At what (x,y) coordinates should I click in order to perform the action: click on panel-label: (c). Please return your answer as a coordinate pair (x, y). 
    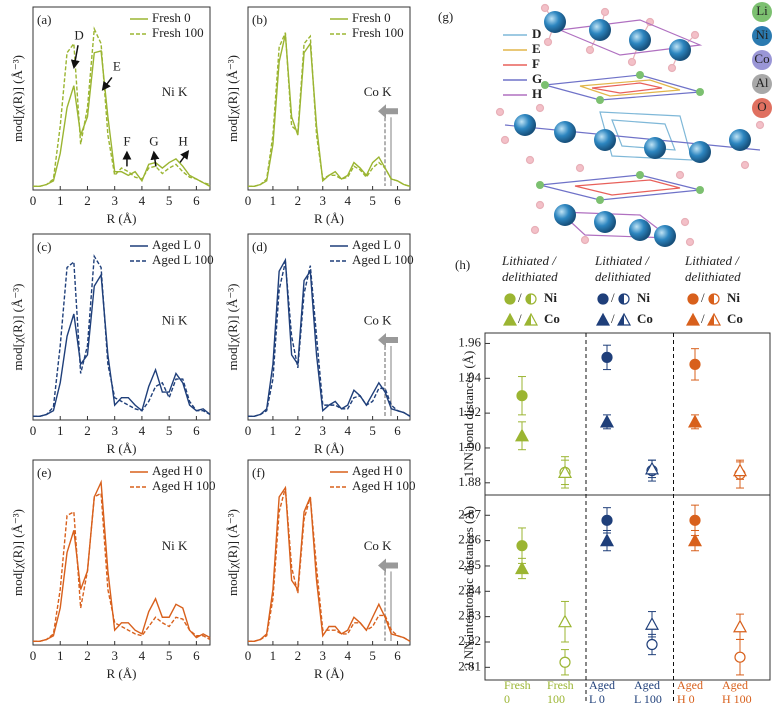
    Looking at the image, I should click on (44, 246).